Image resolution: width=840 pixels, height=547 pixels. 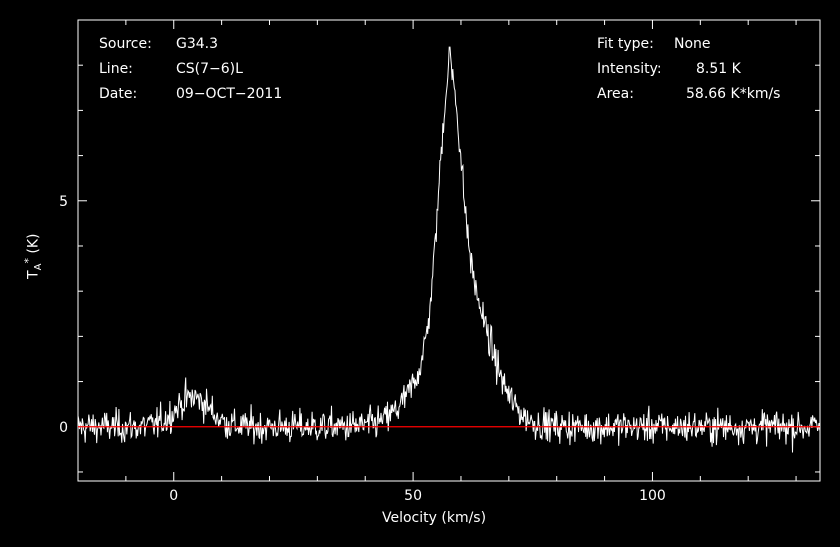 I want to click on source-value: G34.3, so click(x=197, y=44).